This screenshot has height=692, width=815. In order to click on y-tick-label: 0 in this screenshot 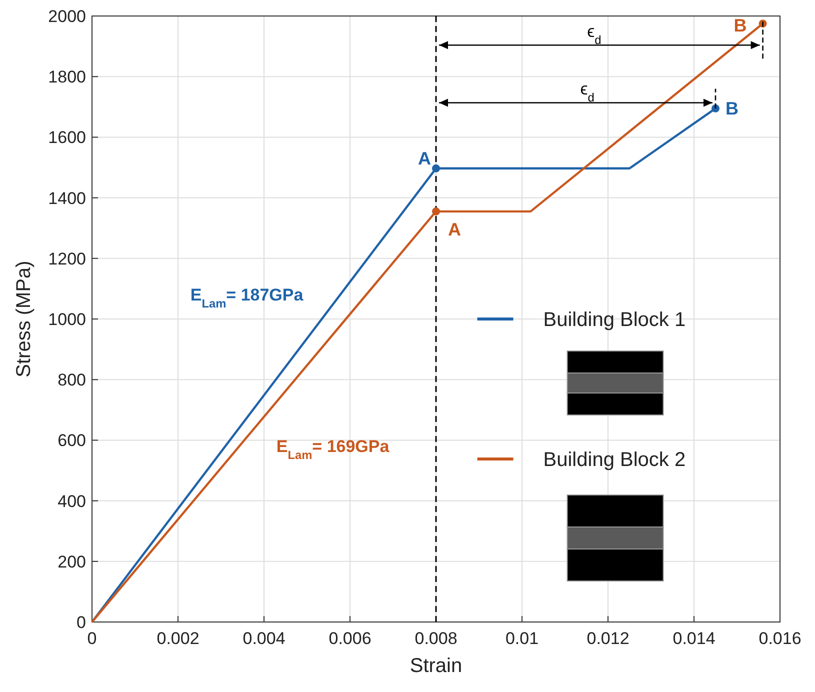, I will do `click(81, 622)`.